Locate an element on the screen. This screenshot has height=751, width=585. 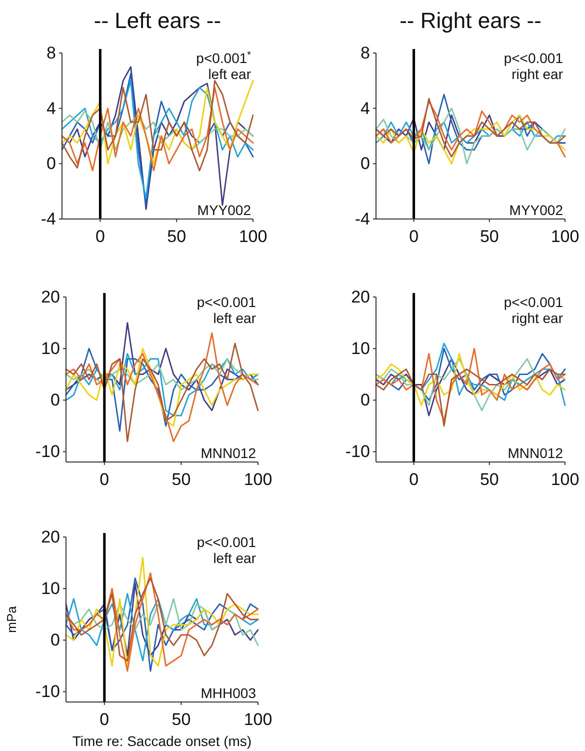
annotation: MHH003 is located at coordinates (228, 693).